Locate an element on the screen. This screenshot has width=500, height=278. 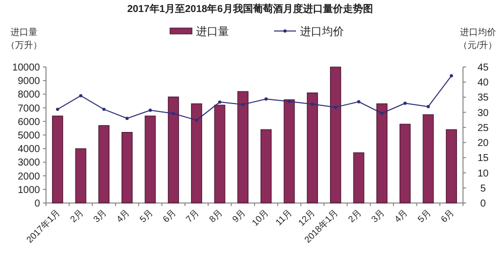
y-axis-title: 进口量（万升） is located at coordinates (24, 39).